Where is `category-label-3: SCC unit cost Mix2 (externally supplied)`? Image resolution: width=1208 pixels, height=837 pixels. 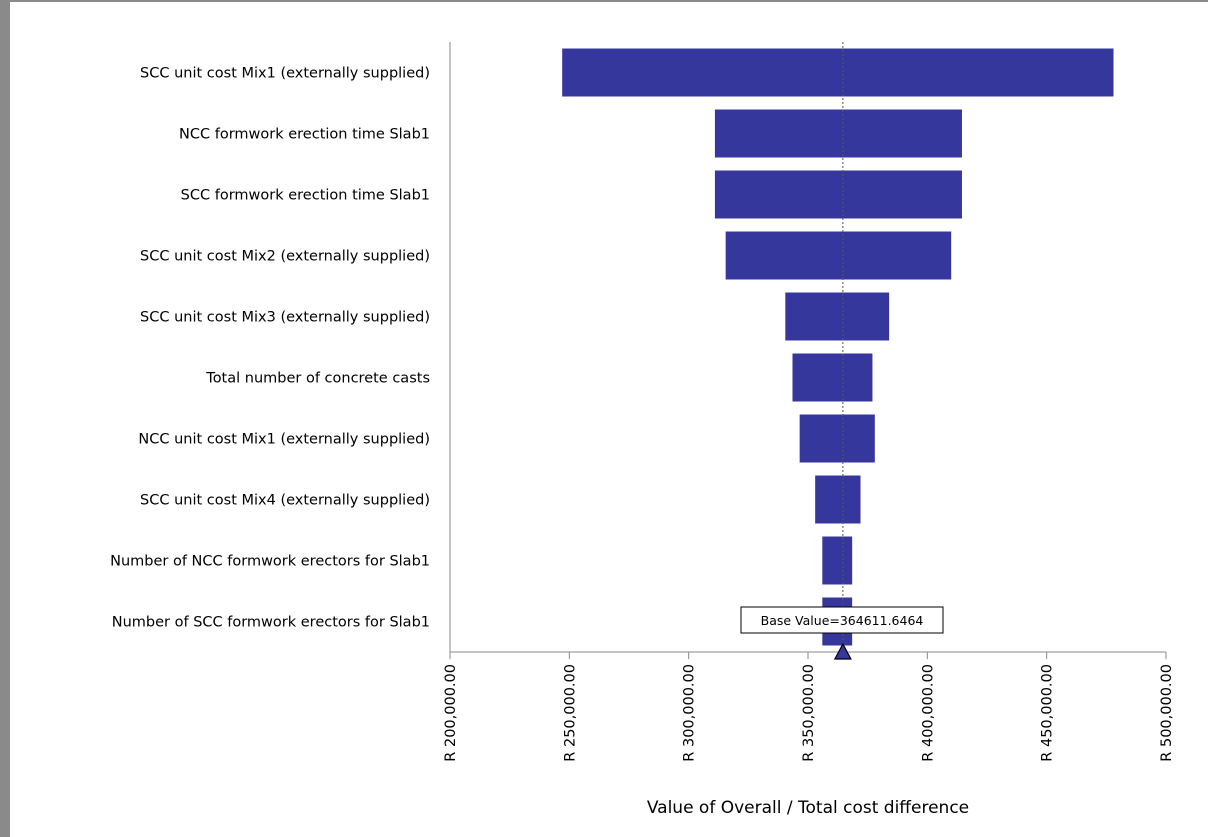
category-label-3: SCC unit cost Mix2 (externally supplied) is located at coordinates (285, 257).